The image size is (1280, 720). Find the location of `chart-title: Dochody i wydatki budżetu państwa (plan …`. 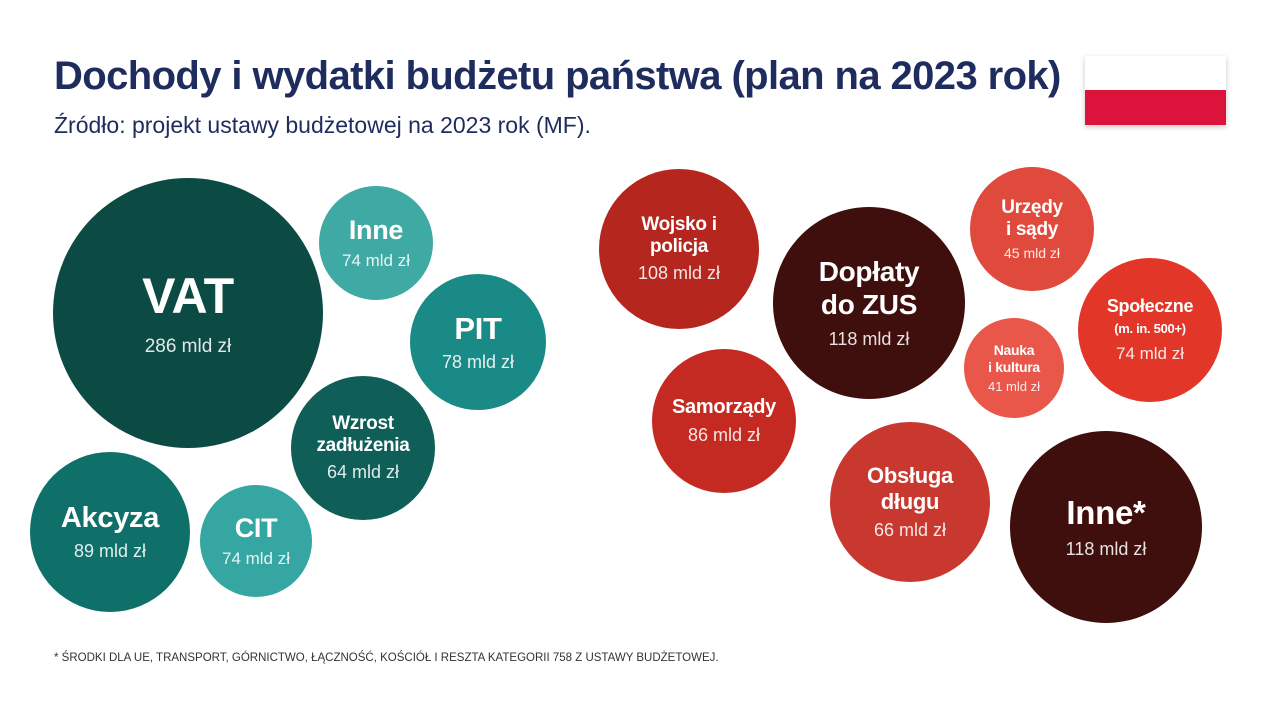

chart-title: Dochody i wydatki budżetu państwa (plan … is located at coordinates (557, 76).